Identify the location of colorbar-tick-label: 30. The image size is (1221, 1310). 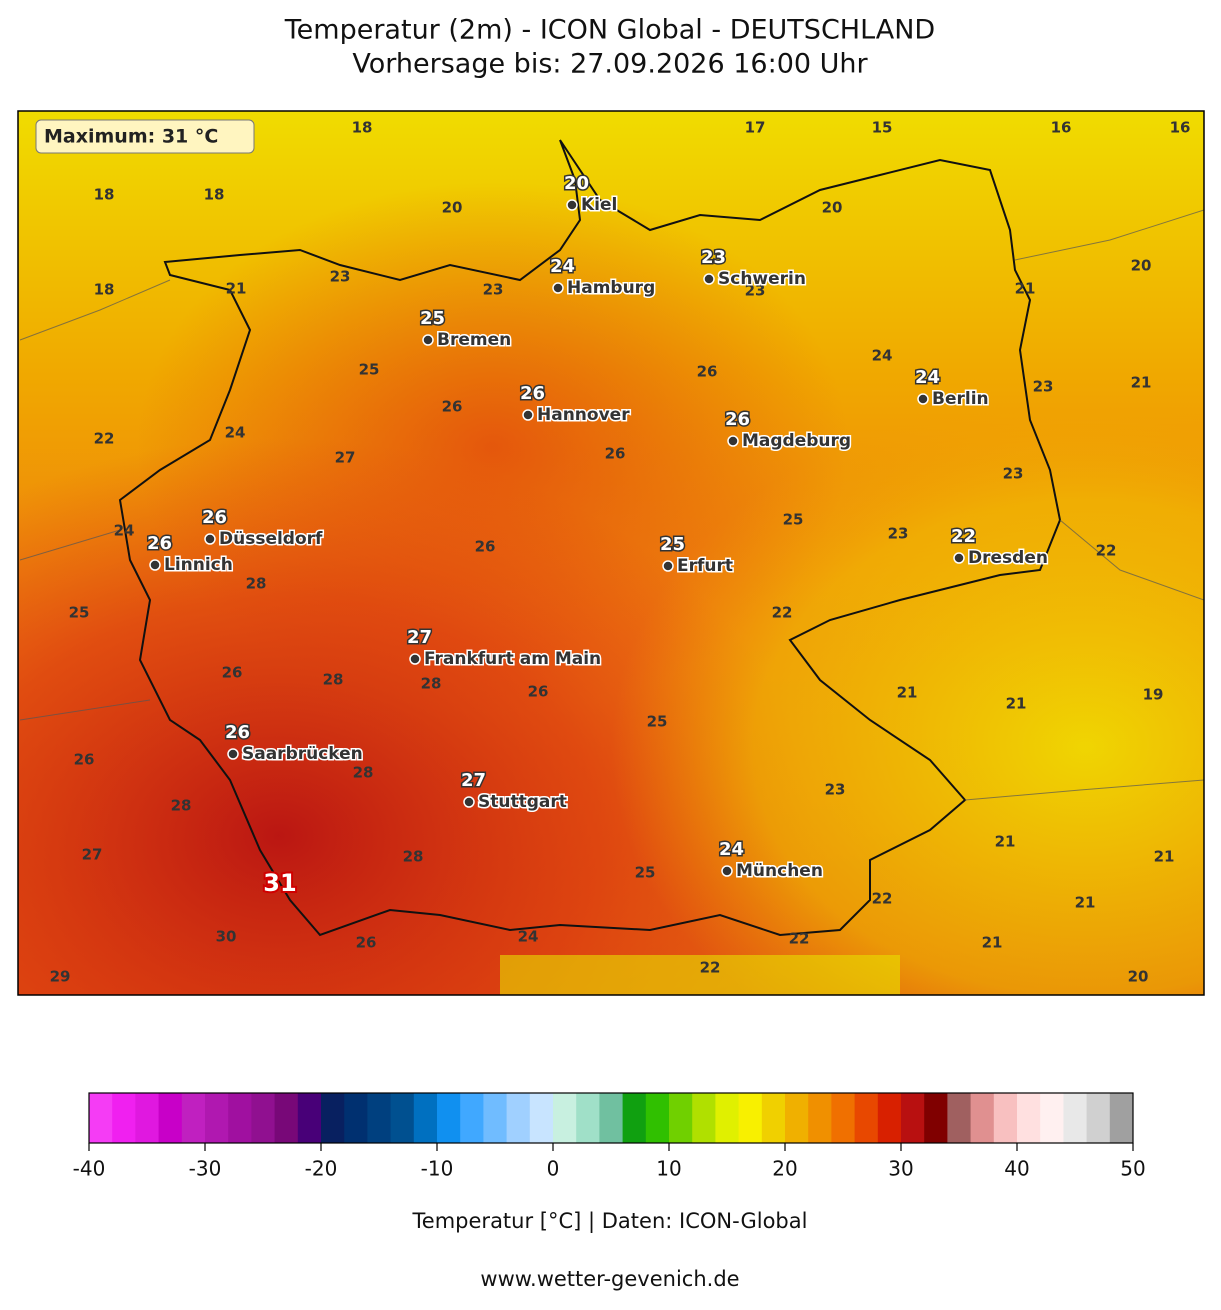
(900, 1169).